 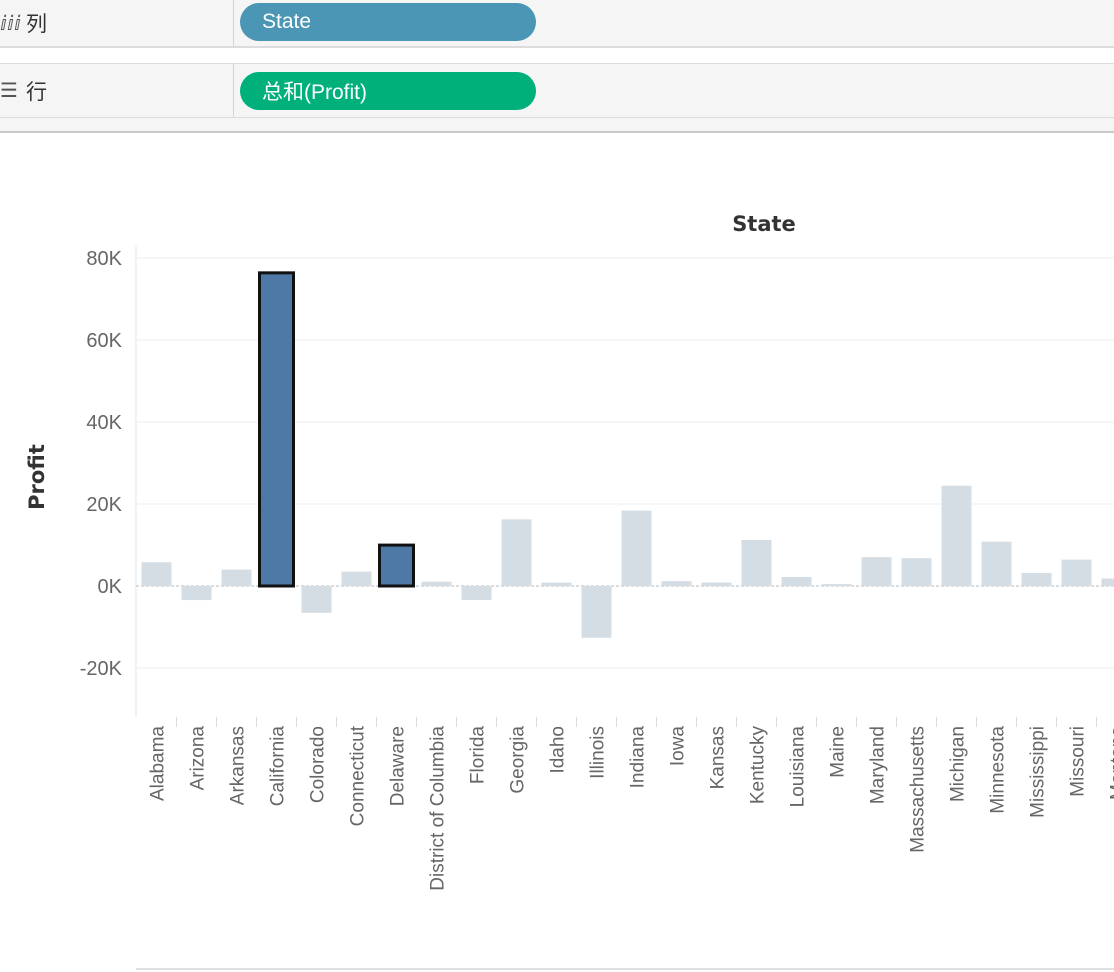 What do you see at coordinates (396, 565) in the screenshot?
I see `bar-delaware` at bounding box center [396, 565].